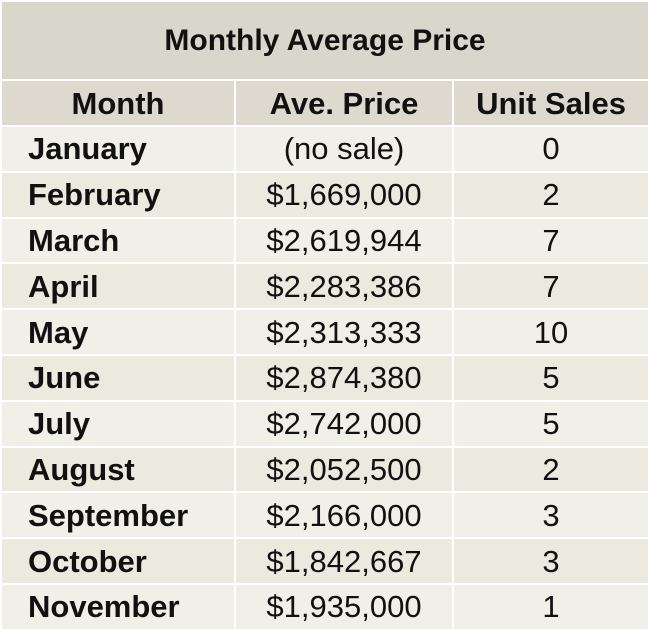 The image size is (648, 631). I want to click on unit-sales-cell: 1, so click(549, 606).